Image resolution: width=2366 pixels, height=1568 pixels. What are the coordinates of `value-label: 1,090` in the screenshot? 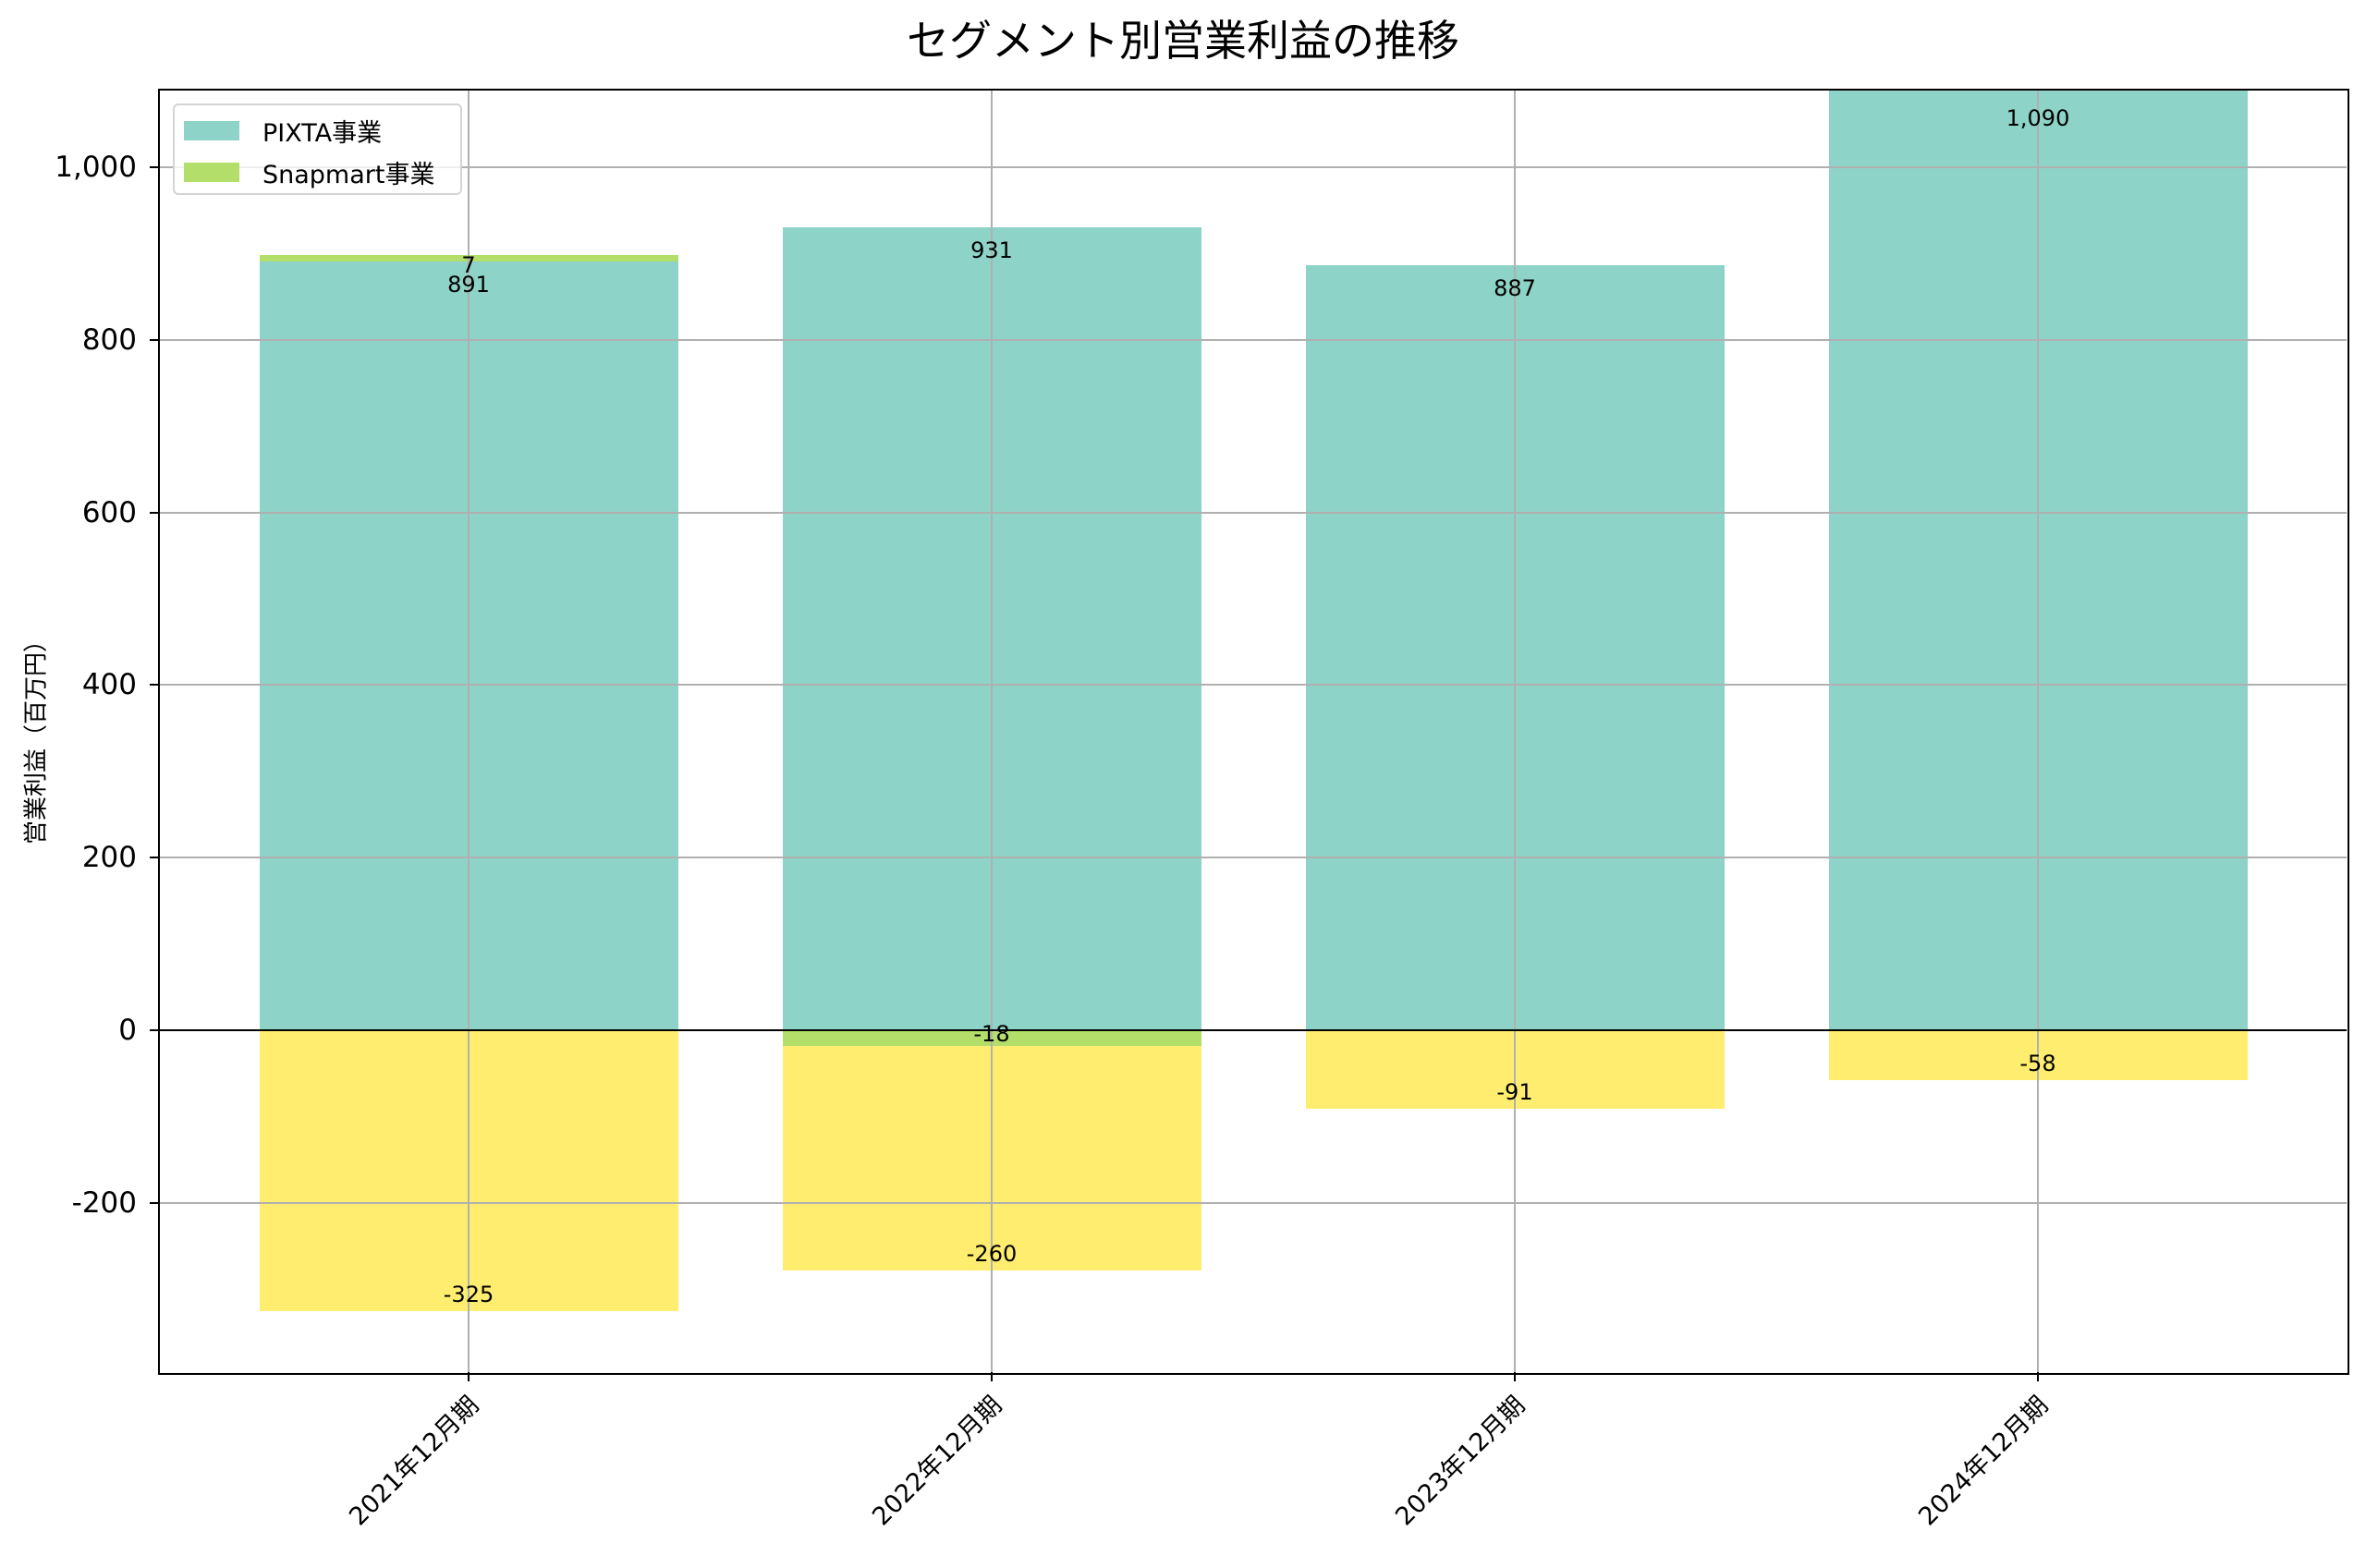 It's located at (2038, 118).